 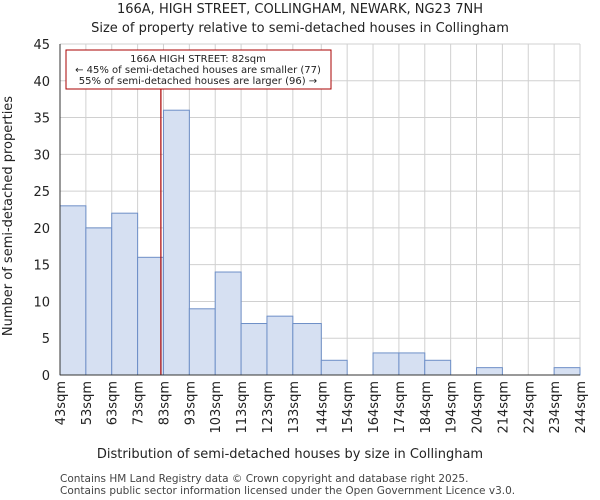 I want to click on x-tick-label: 184sqm, so click(x=426, y=407).